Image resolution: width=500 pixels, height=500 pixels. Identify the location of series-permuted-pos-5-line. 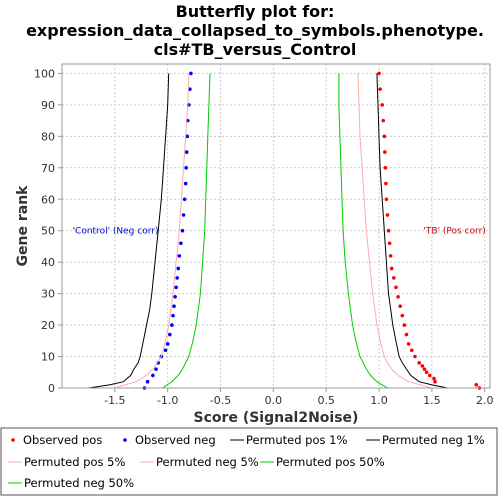
(395, 231).